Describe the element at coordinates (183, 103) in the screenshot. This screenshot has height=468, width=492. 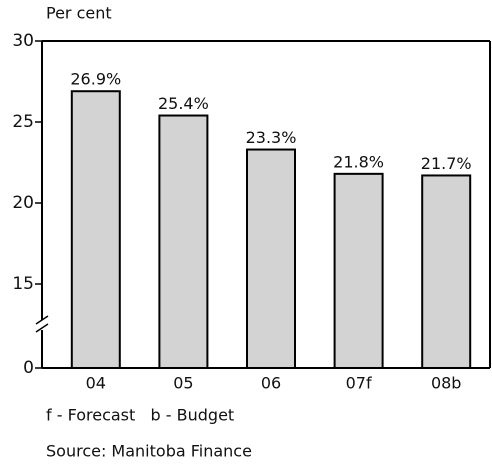
I see `value-label: 25.4%` at that location.